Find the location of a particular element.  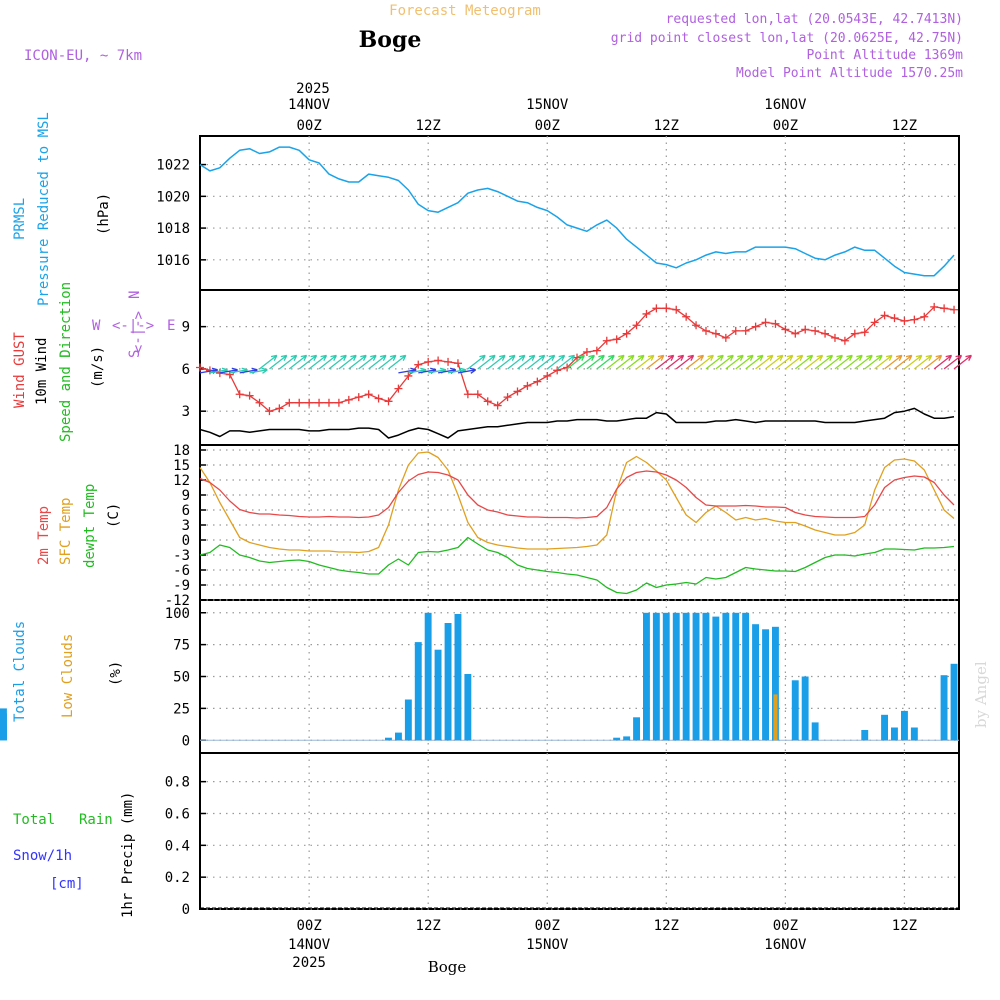

y-tick-label: 3 is located at coordinates (186, 526).